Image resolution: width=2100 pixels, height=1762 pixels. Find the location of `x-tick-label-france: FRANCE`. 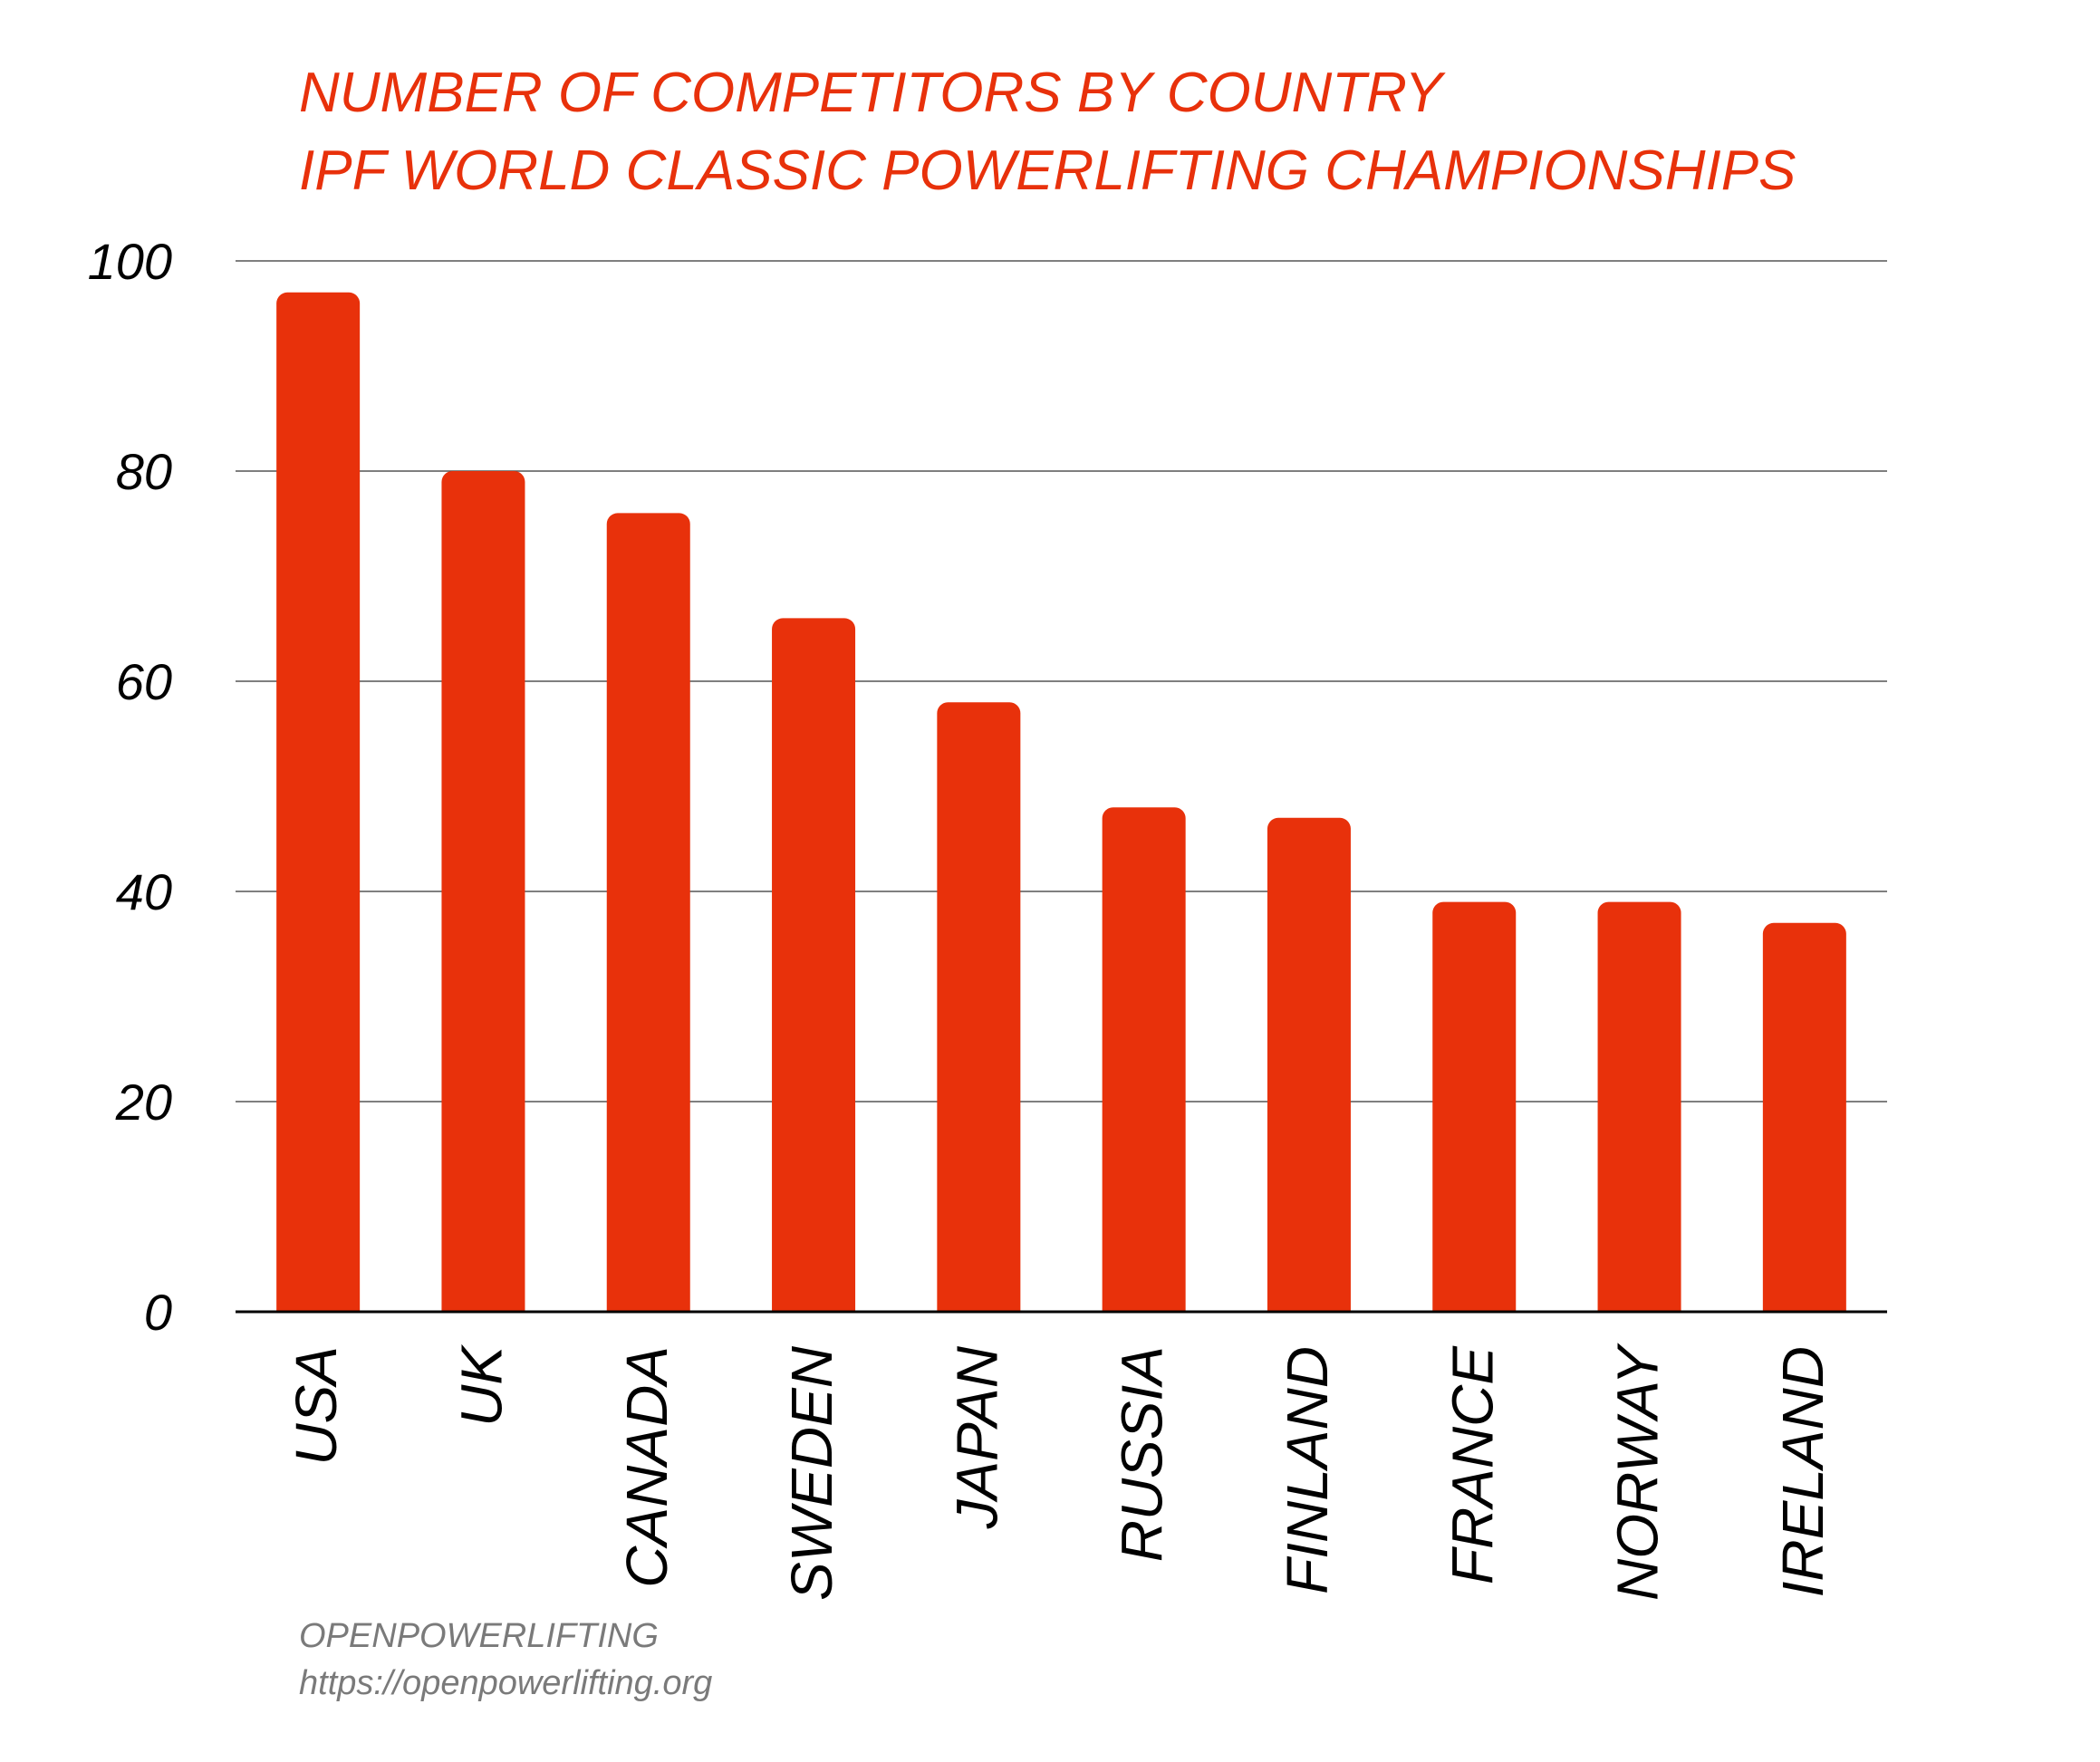

x-tick-label-france: FRANCE is located at coordinates (1472, 1464).